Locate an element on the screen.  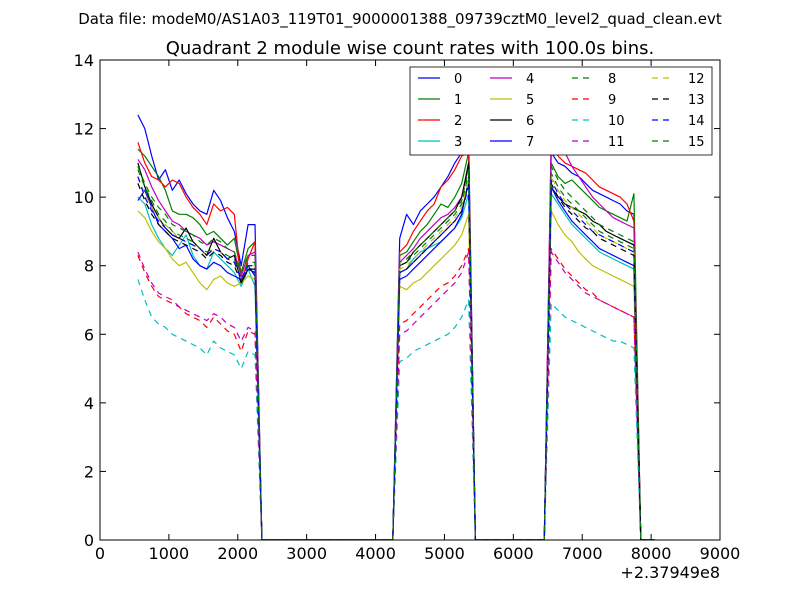
y-tick-label: 12 is located at coordinates (84, 129).